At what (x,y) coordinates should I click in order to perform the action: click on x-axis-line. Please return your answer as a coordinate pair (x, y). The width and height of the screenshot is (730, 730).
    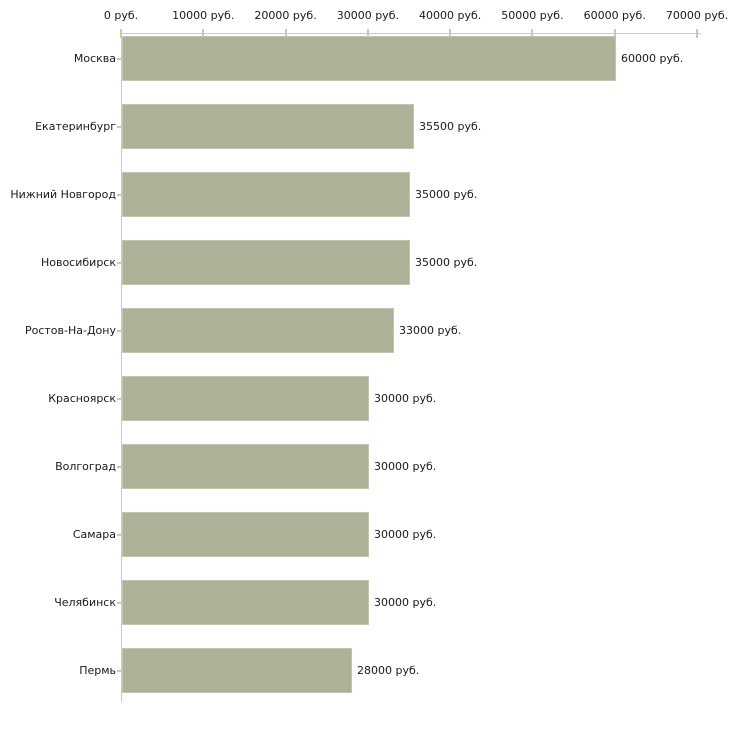
    Looking at the image, I should click on (411, 33).